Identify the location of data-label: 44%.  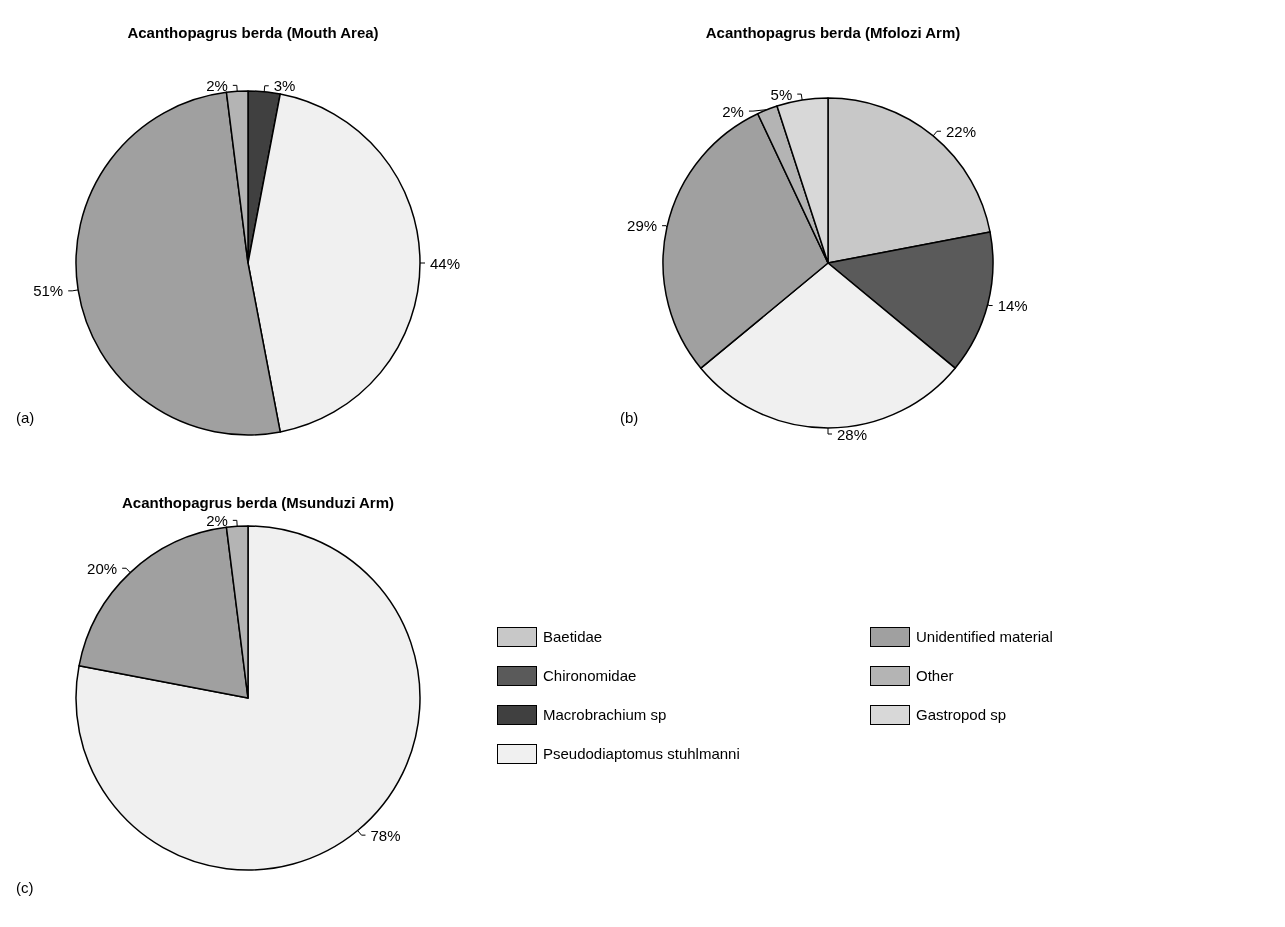
(445, 263).